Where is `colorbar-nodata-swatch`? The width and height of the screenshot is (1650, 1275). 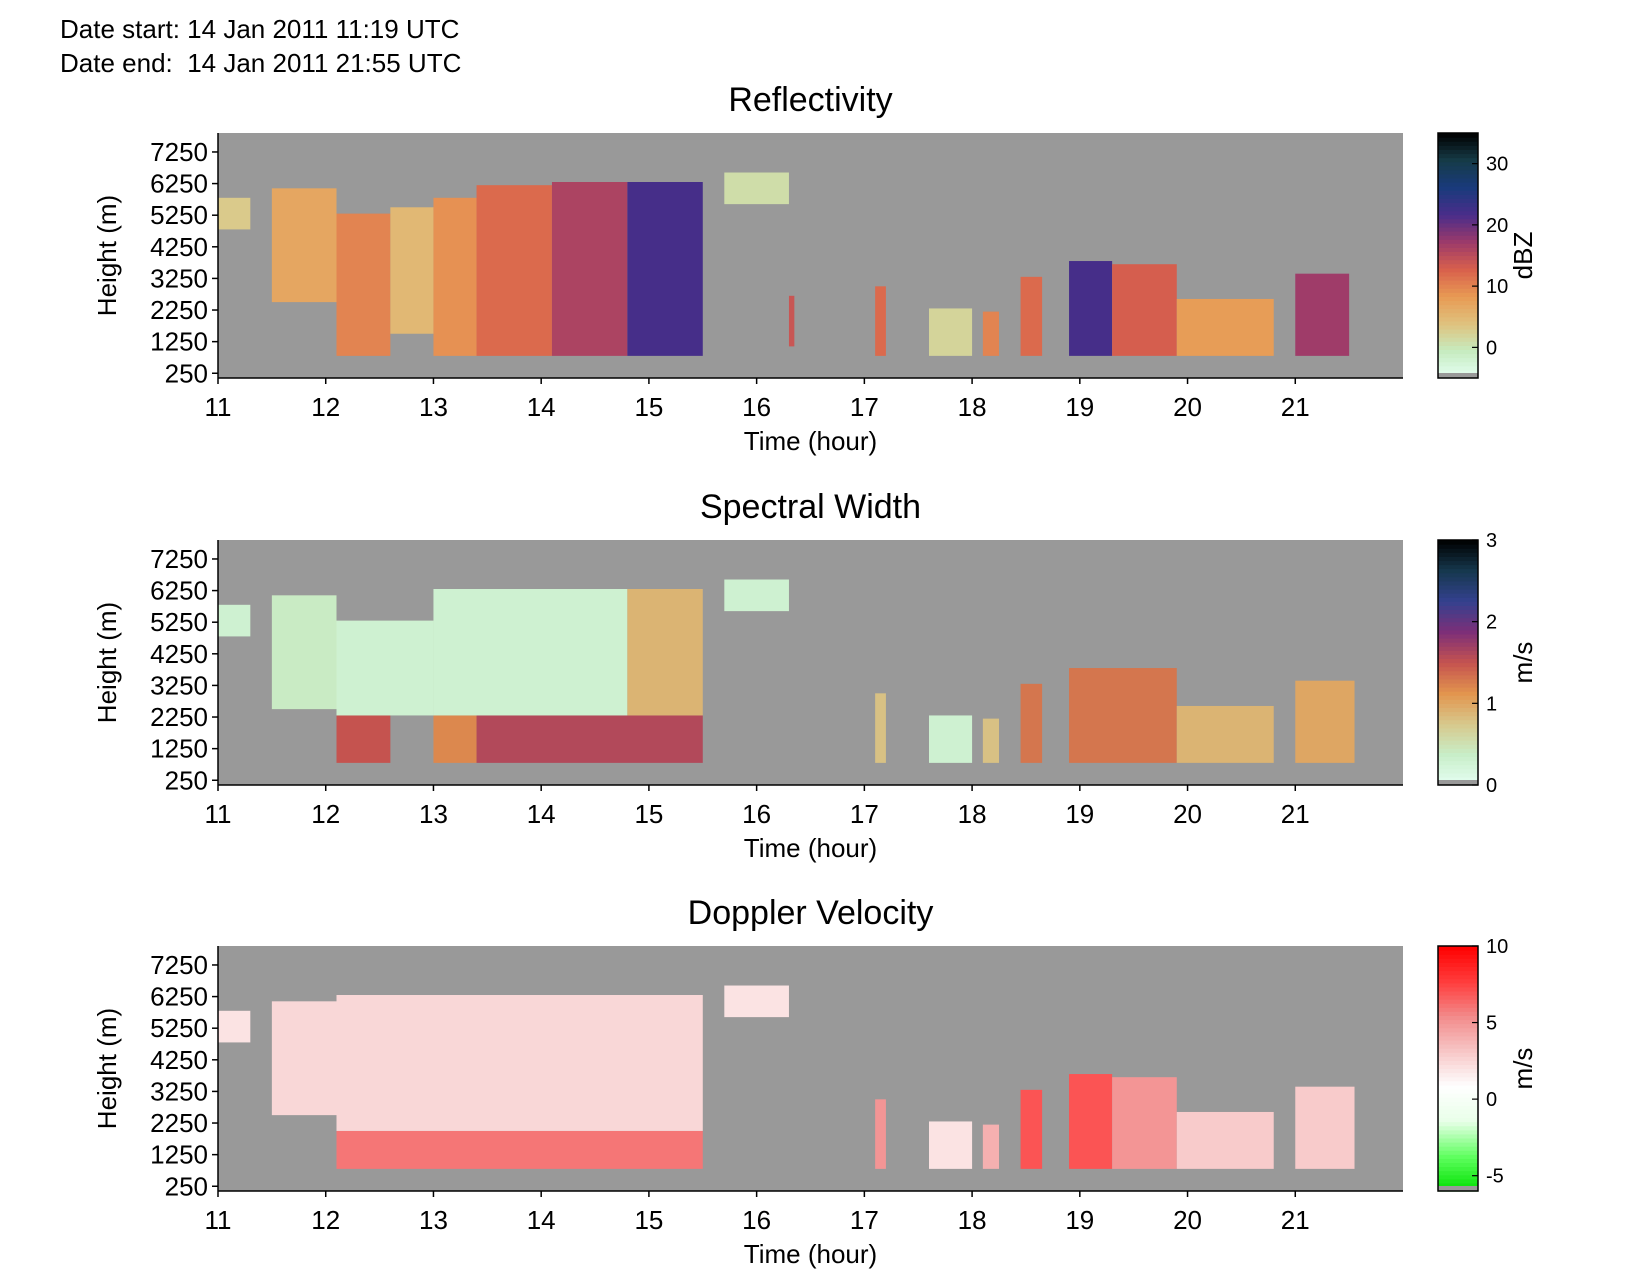 colorbar-nodata-swatch is located at coordinates (1458, 1188).